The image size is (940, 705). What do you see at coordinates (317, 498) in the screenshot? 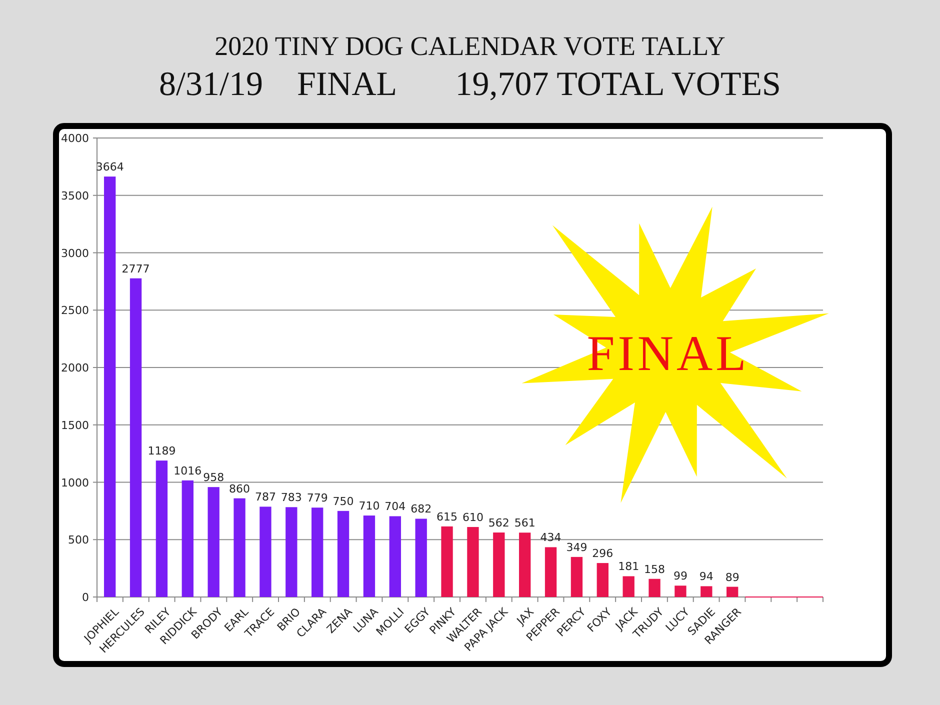
I see `data-label: 779` at bounding box center [317, 498].